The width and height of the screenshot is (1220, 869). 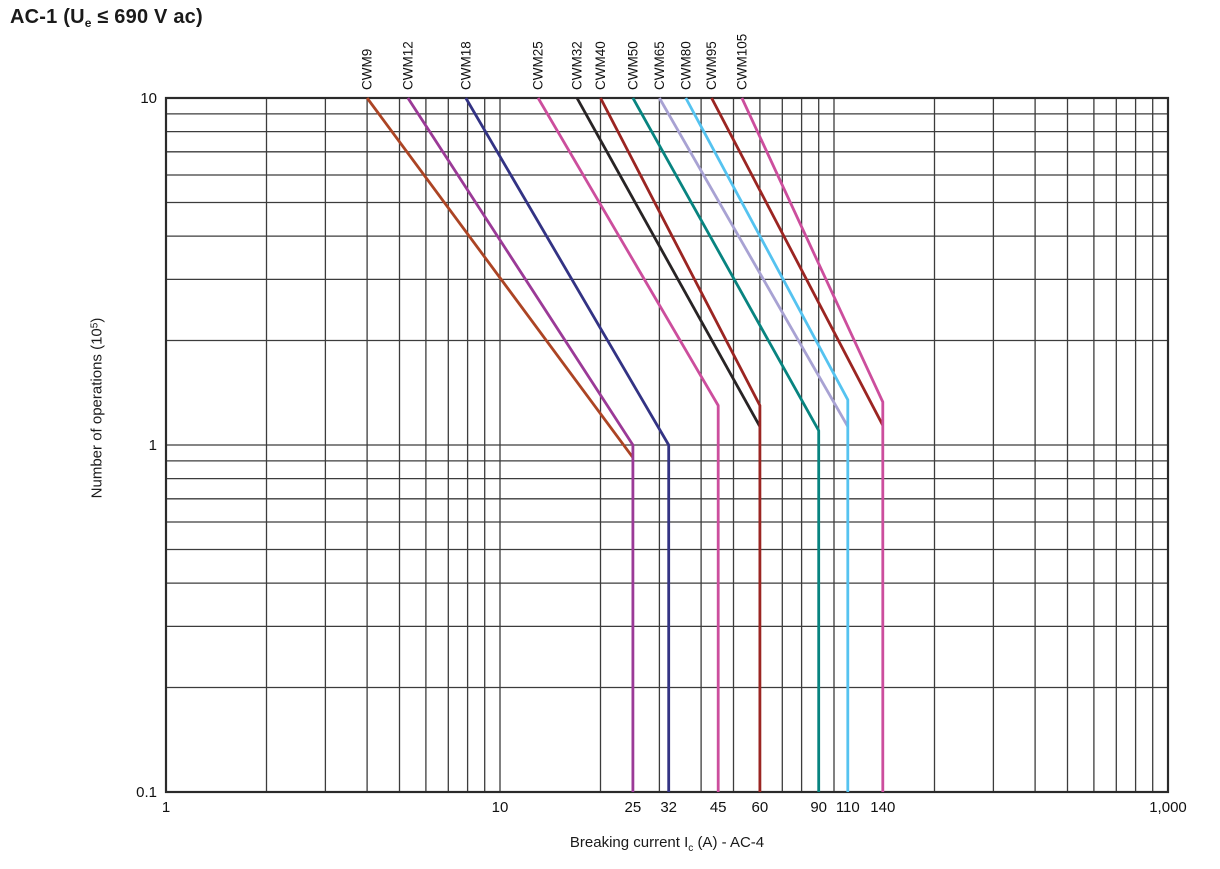 What do you see at coordinates (95, 325) in the screenshot?
I see `y-axis-label-superscript: 5` at bounding box center [95, 325].